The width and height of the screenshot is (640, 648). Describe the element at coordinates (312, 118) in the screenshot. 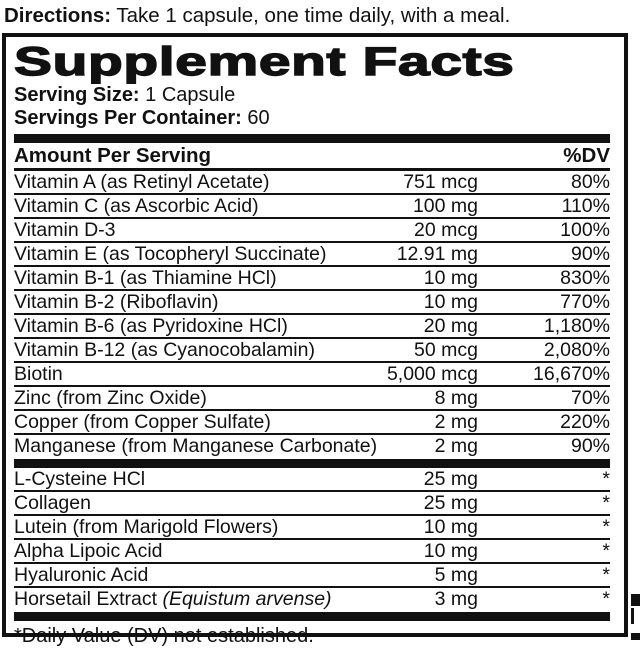

I see `servings-per-container-line: Servings Per Container: 60` at that location.